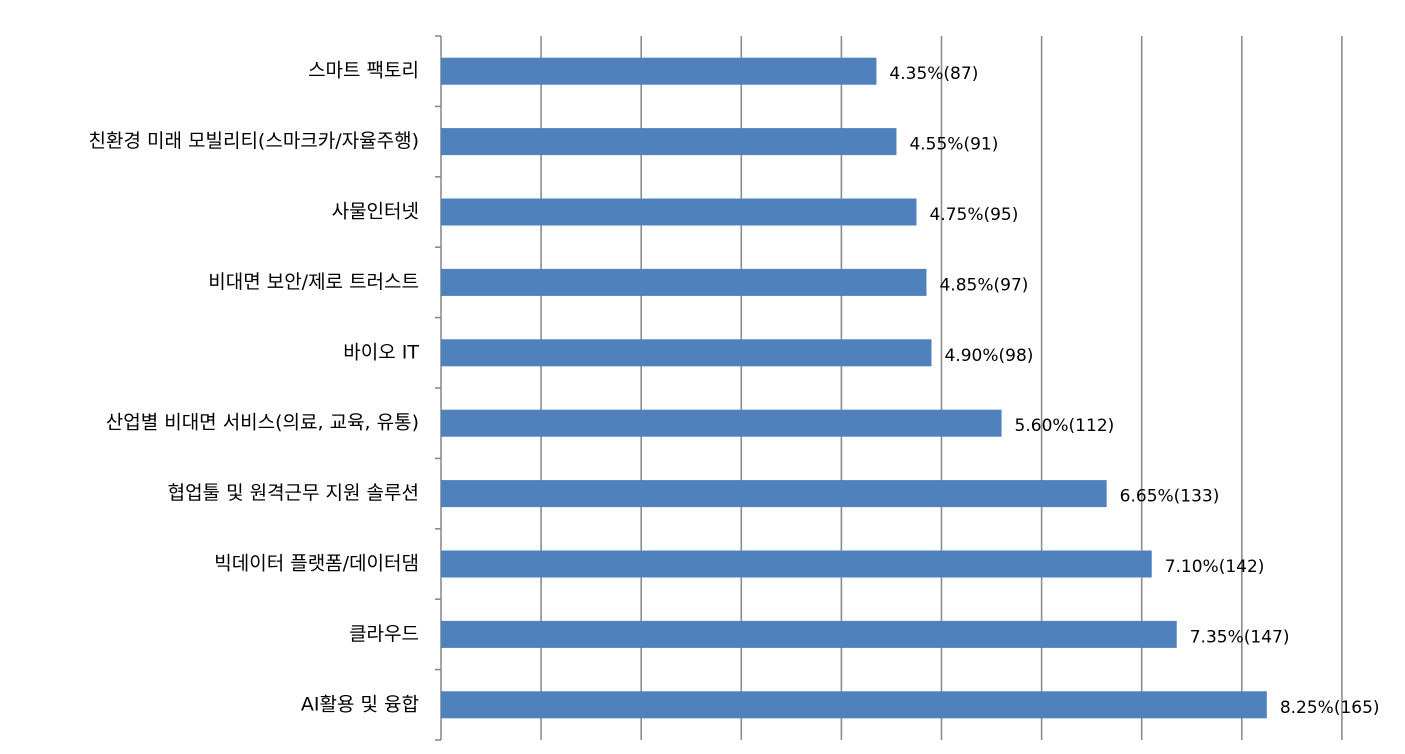 The image size is (1405, 754). I want to click on category-label: 사물인터넷, so click(375, 212).